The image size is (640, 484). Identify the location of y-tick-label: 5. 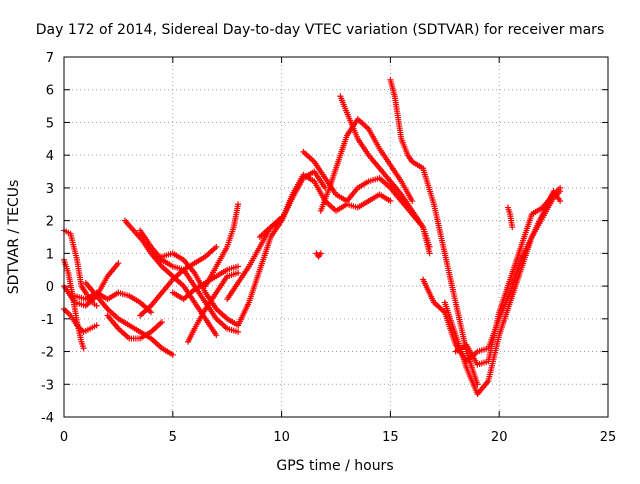
(50, 123).